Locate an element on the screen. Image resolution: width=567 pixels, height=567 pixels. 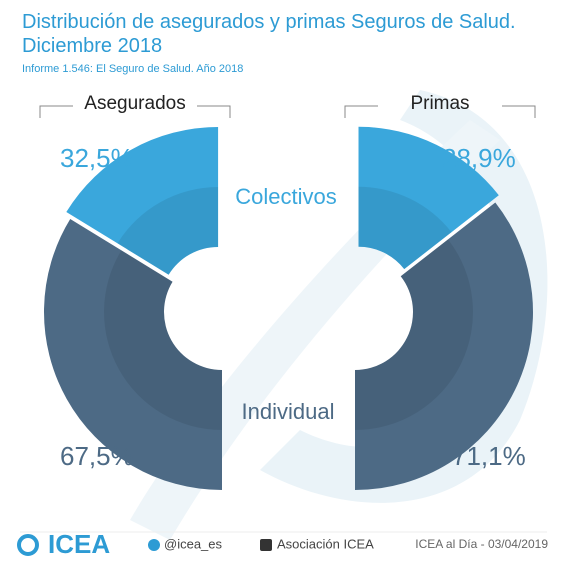
value-label: 28,9% is located at coordinates (479, 158).